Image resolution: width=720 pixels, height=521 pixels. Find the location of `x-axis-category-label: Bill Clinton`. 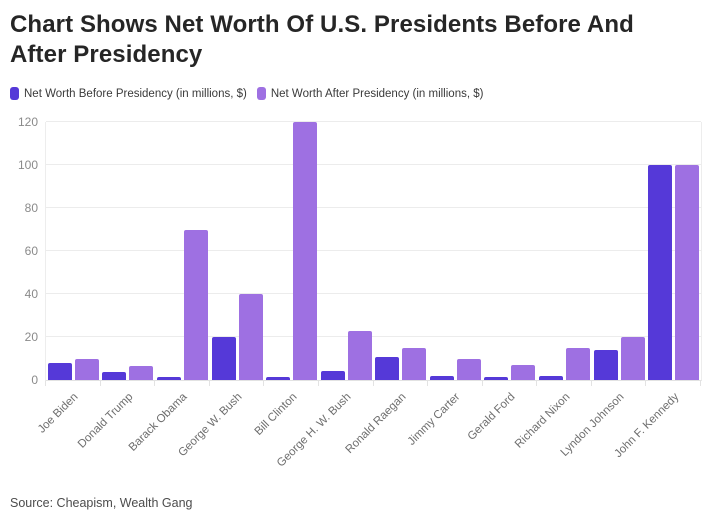

x-axis-category-label: Bill Clinton is located at coordinates (276, 414).